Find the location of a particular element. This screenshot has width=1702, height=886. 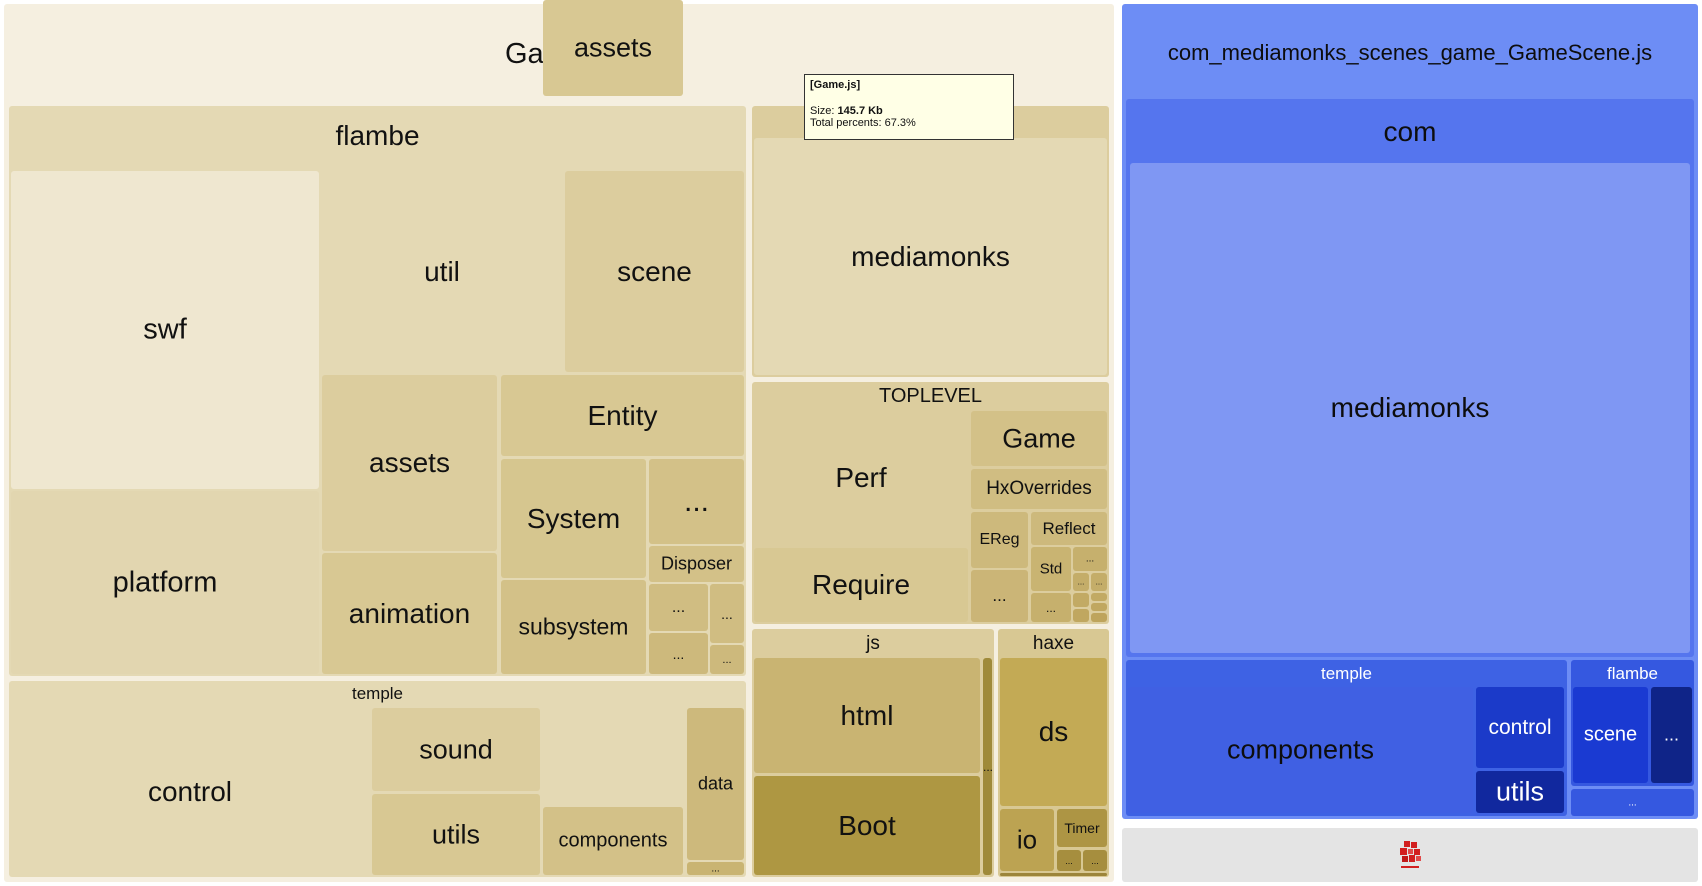

flambe-util-label: util is located at coordinates (442, 271).